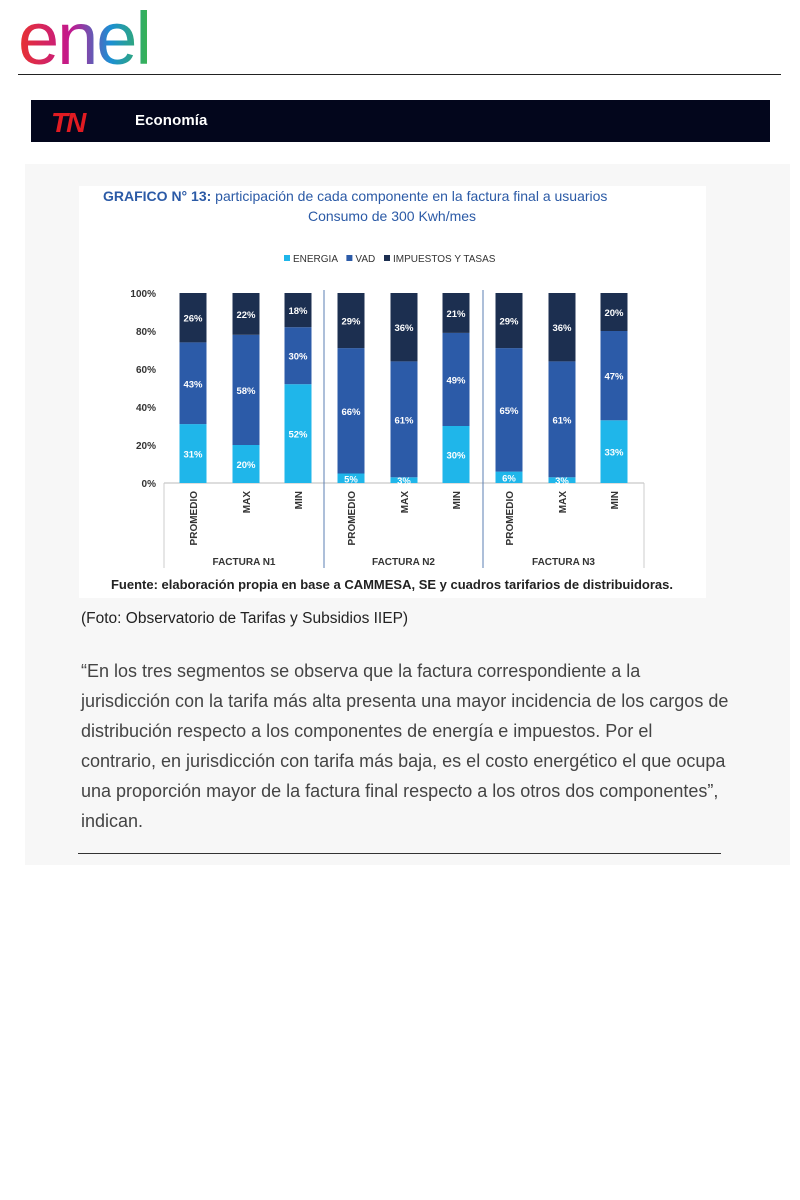 The image size is (800, 1200). I want to click on svg-text: TN, so click(69, 121).